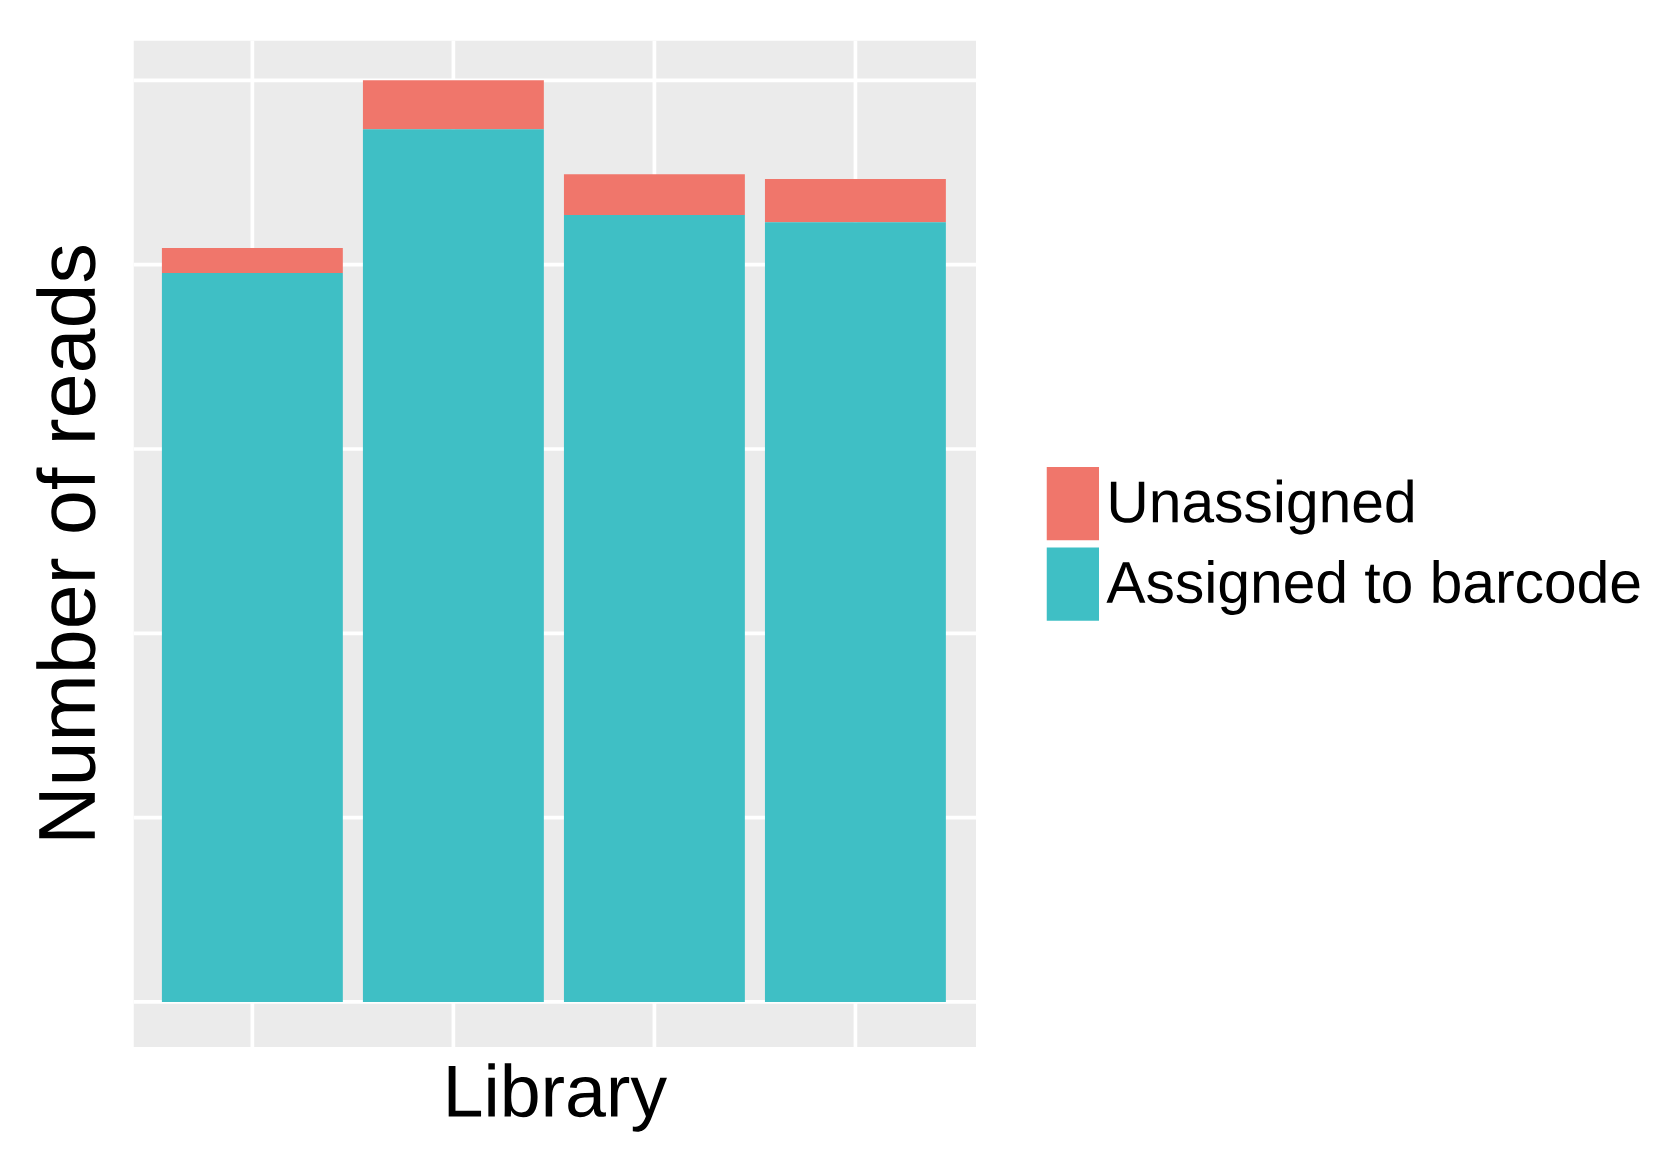 The height and width of the screenshot is (1157, 1672). Describe the element at coordinates (1261, 507) in the screenshot. I see `legend-label: Unassigned` at that location.